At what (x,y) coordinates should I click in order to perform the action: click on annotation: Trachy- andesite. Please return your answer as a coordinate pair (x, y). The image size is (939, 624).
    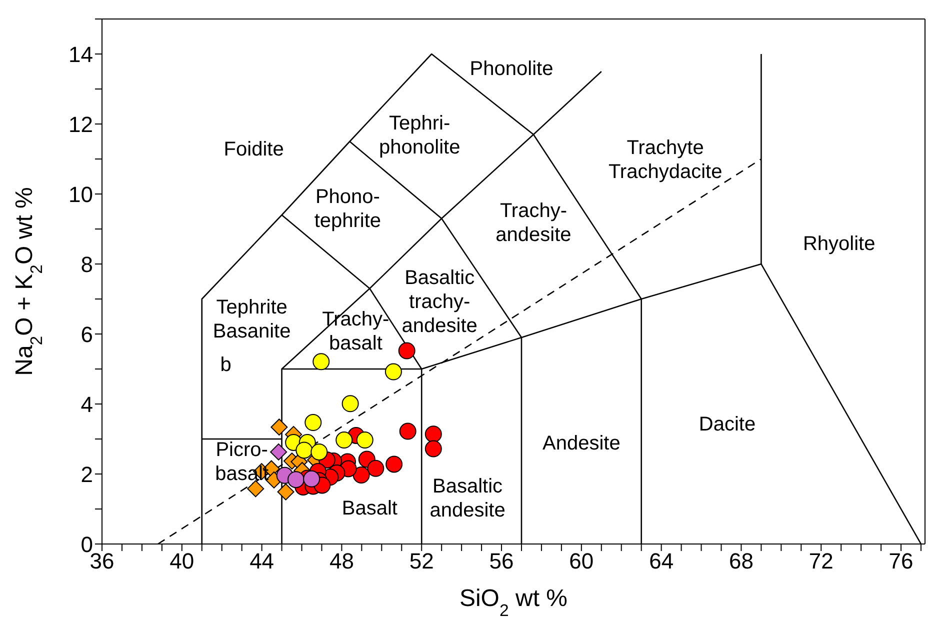
    Looking at the image, I should click on (534, 223).